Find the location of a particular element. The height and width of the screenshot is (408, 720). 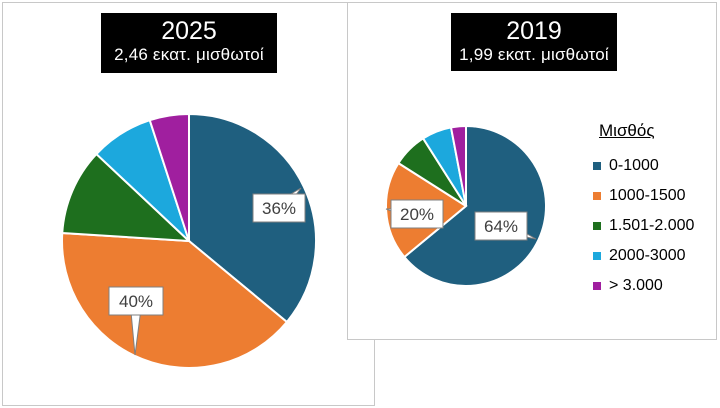

svg-text: 40% is located at coordinates (136, 301).